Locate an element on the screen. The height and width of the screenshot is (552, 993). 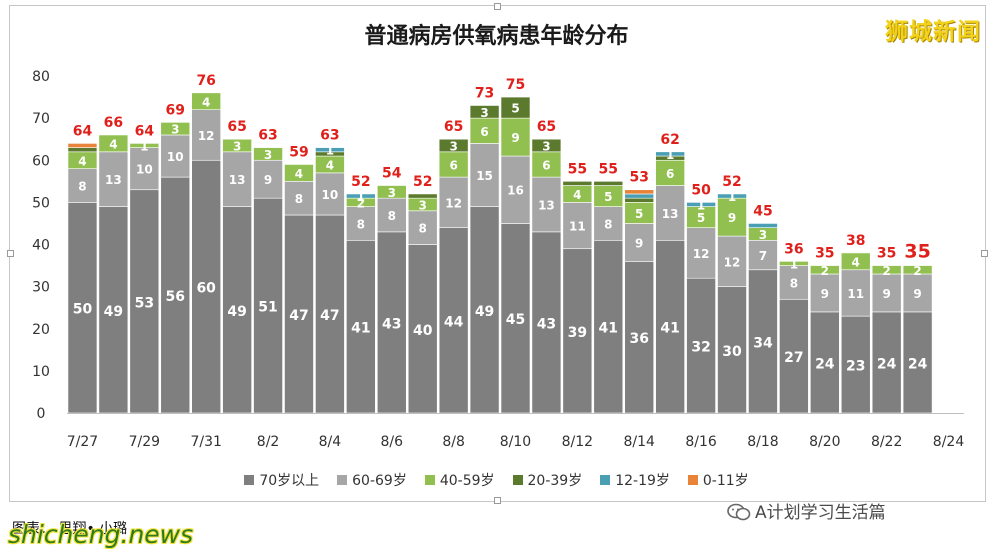
legend-item: 70岁以上 is located at coordinates (281, 480).